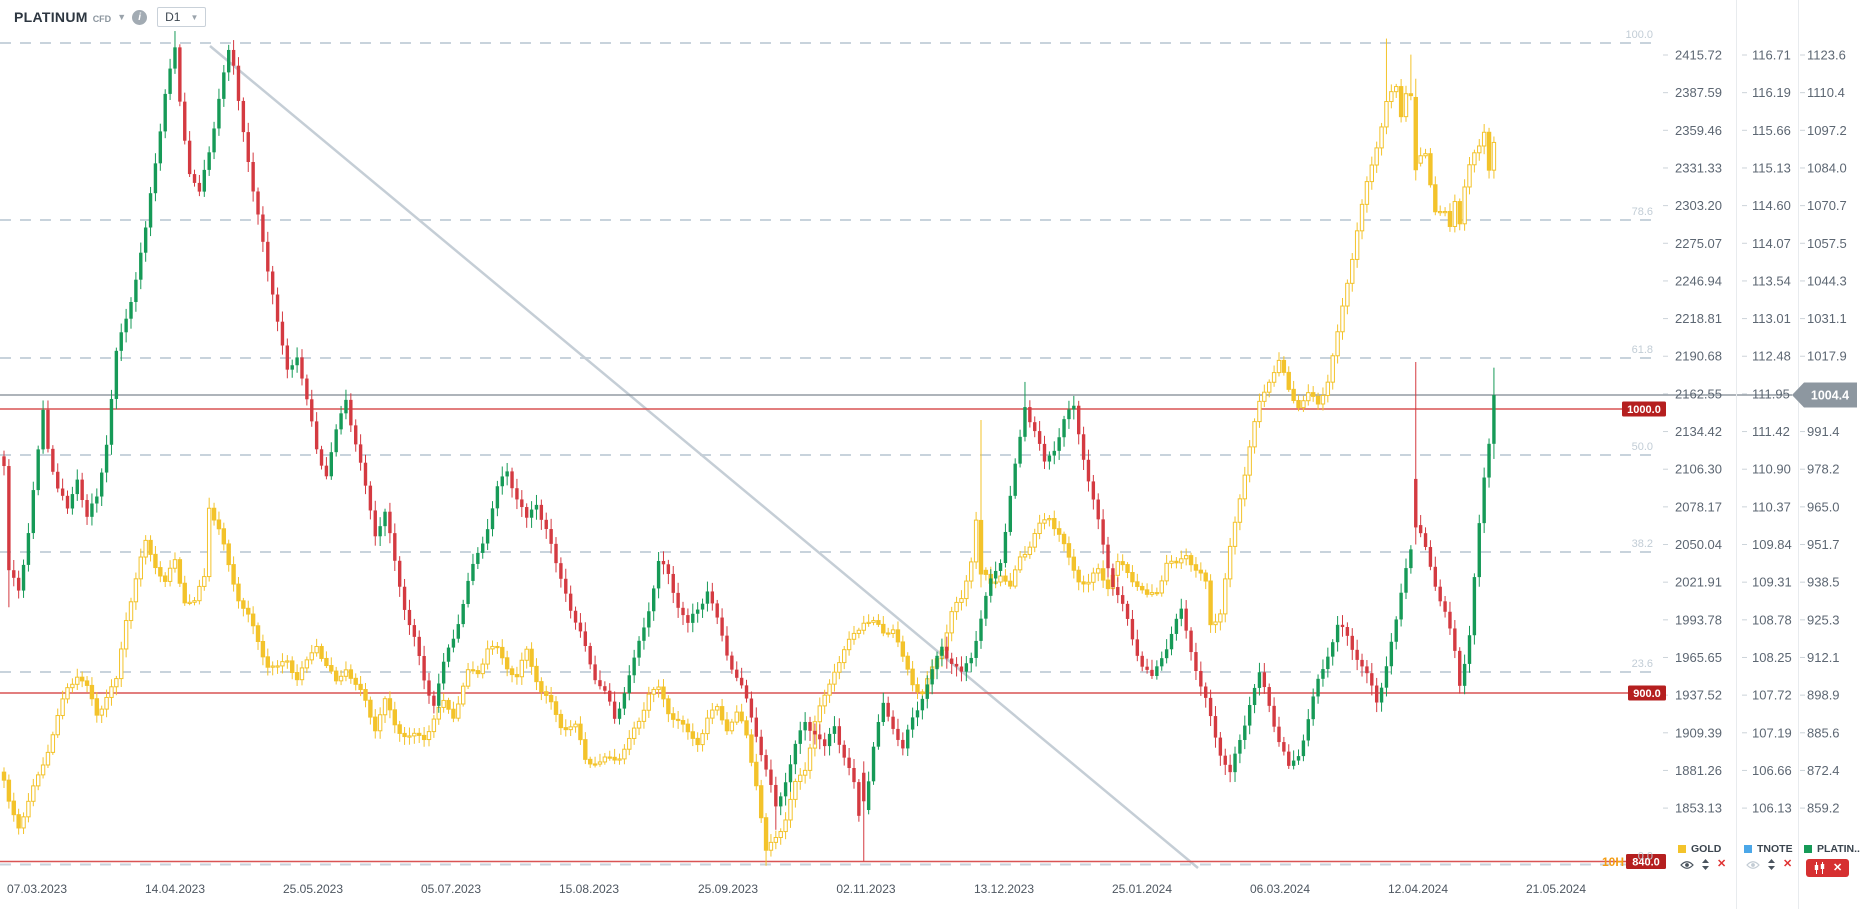 The image size is (1866, 909). I want to click on price-line-badge-label: 1000.0, so click(1644, 410).